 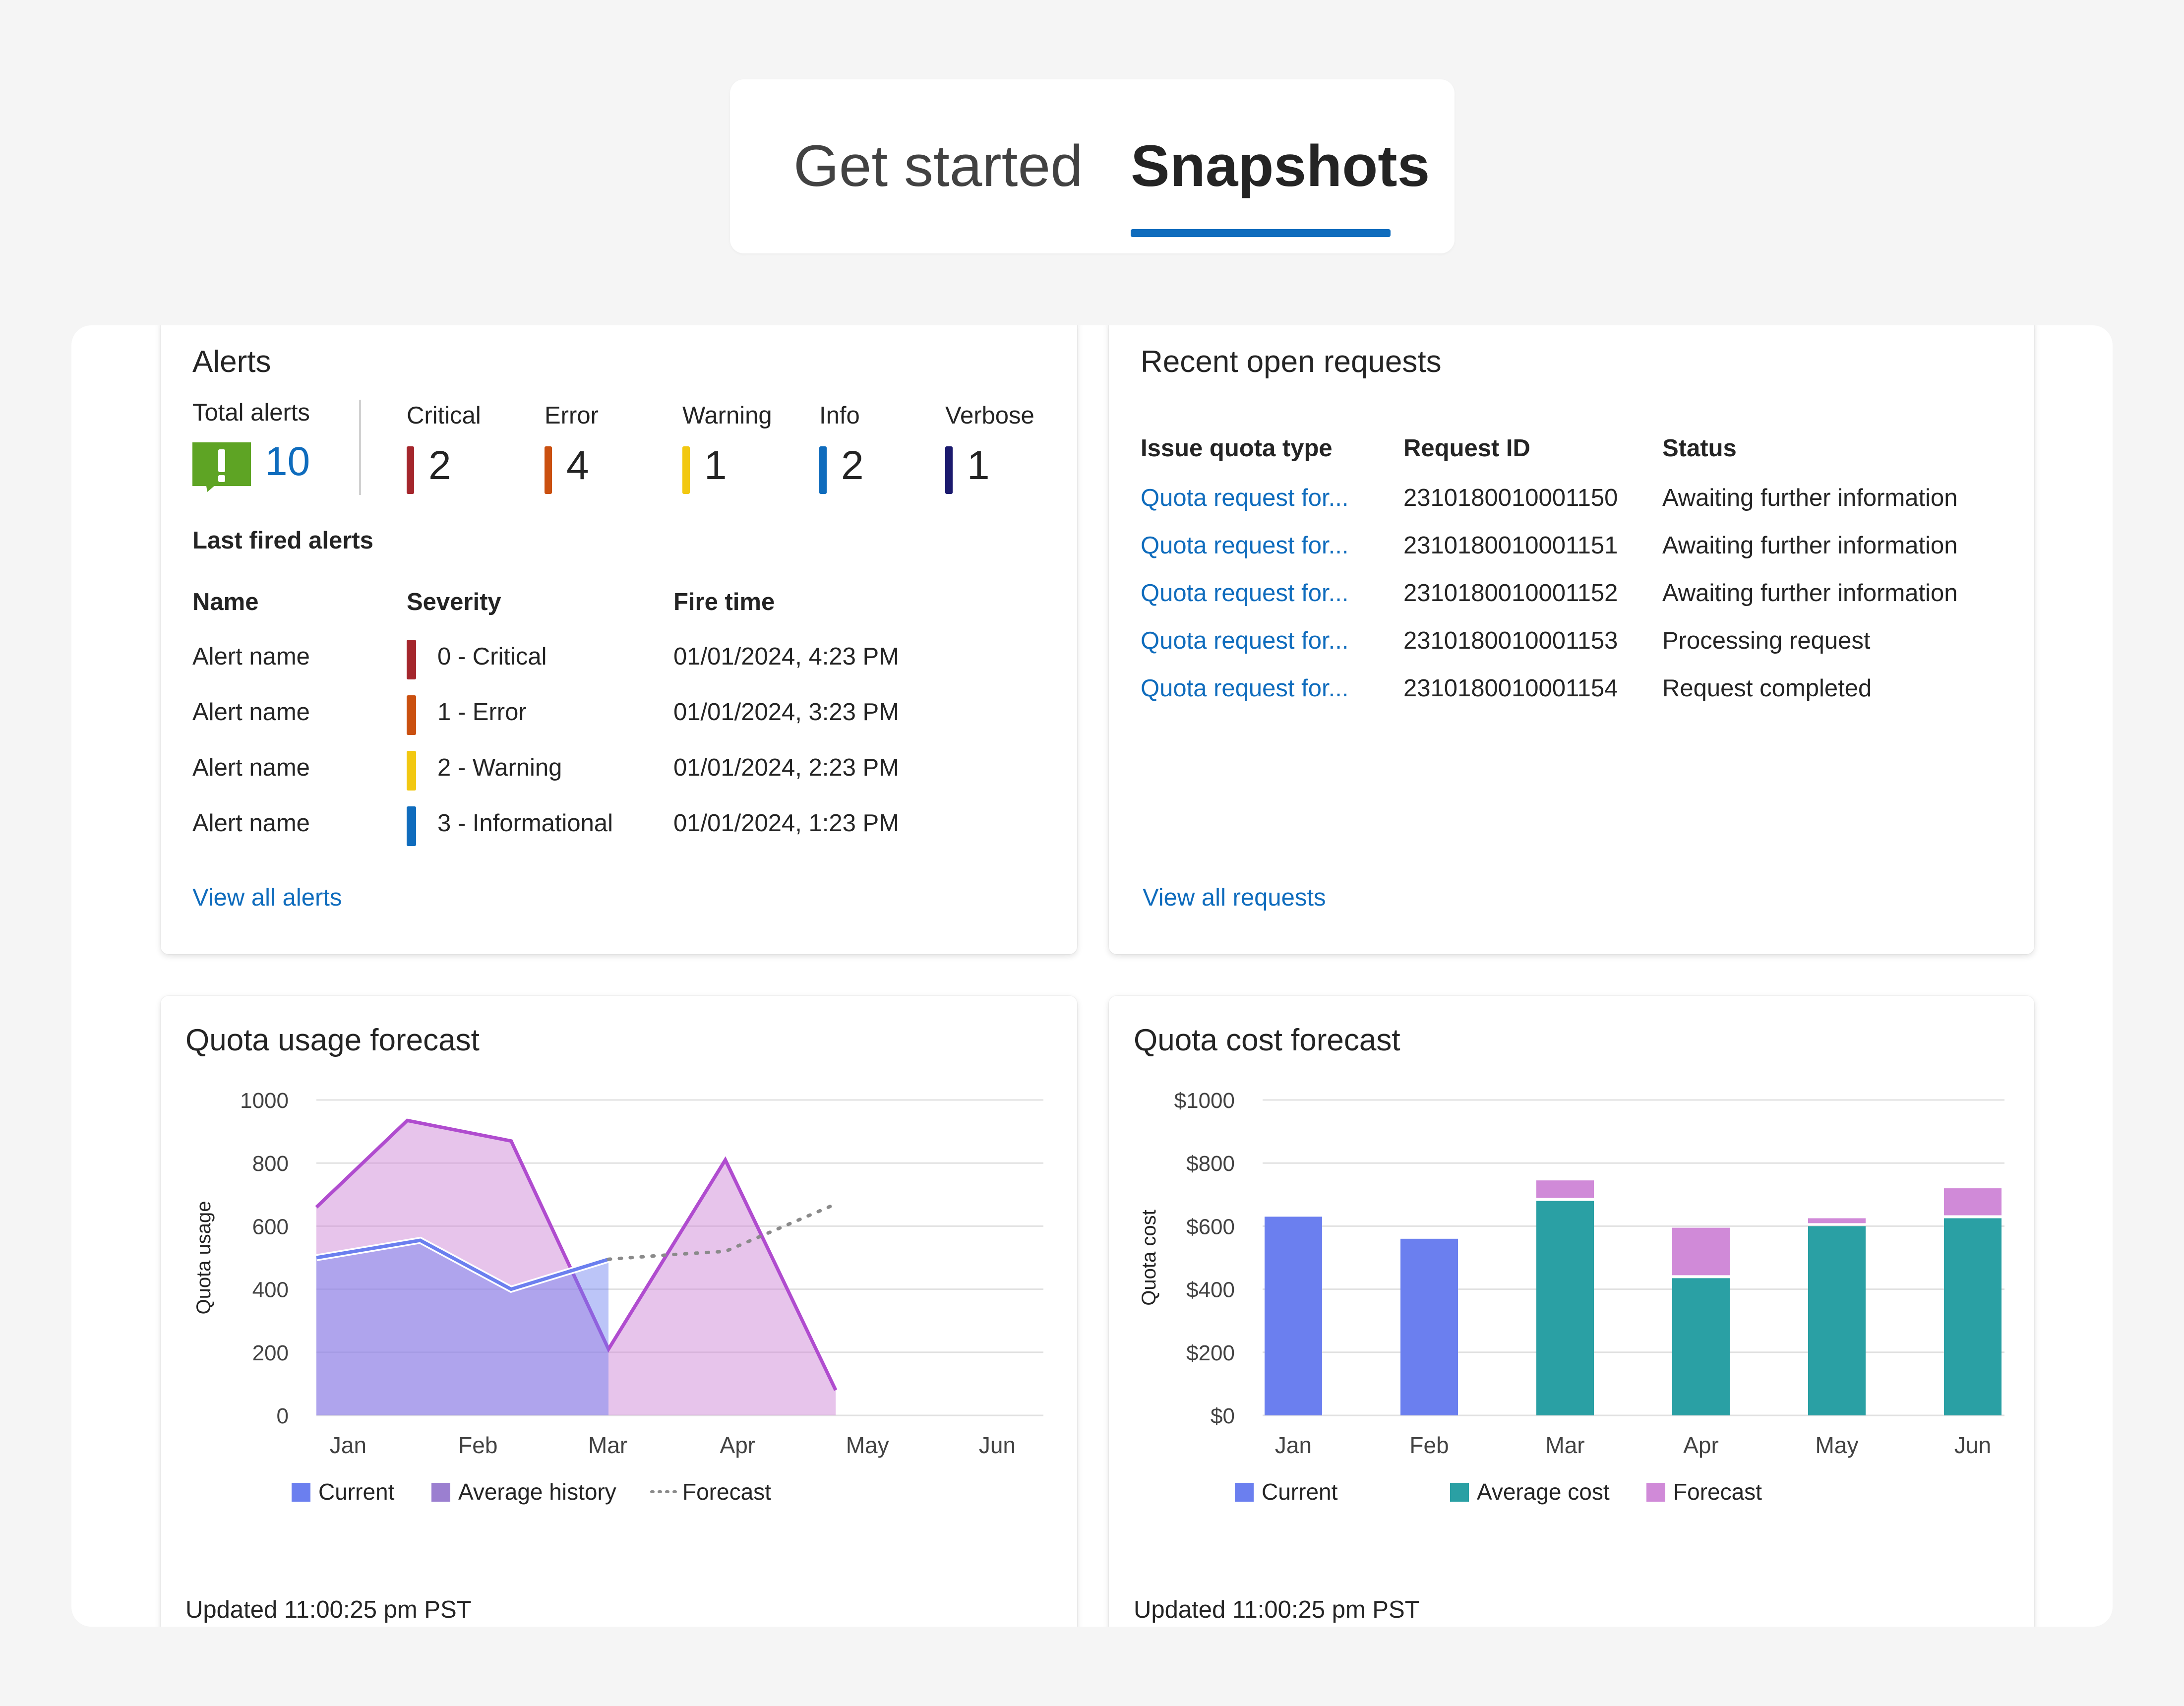 I want to click on tab-snapshots: Snapshots, so click(x=1280, y=166).